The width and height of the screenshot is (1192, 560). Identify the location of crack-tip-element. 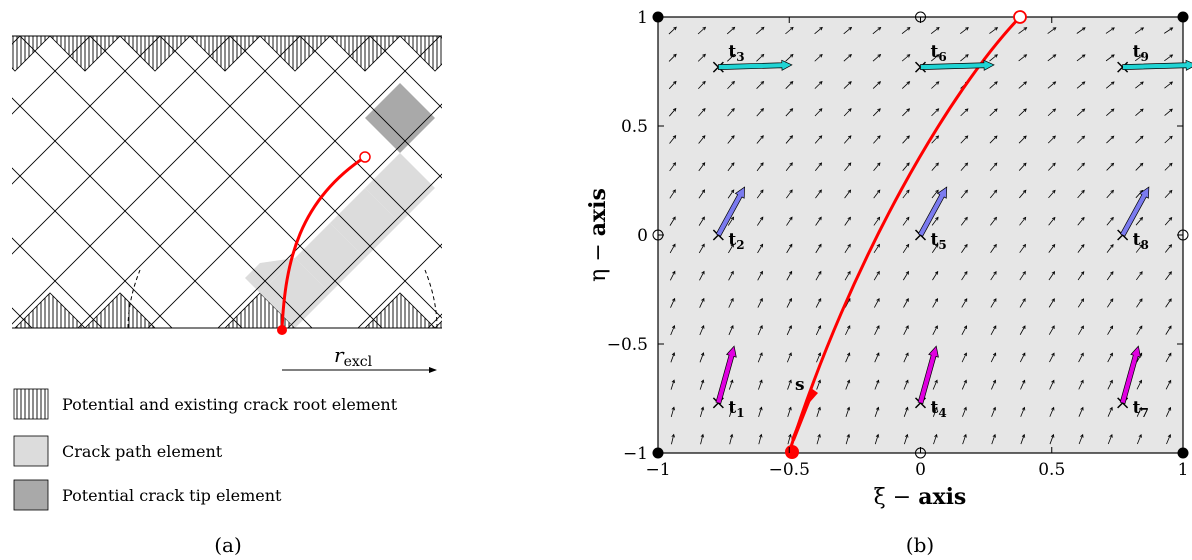
(400, 118).